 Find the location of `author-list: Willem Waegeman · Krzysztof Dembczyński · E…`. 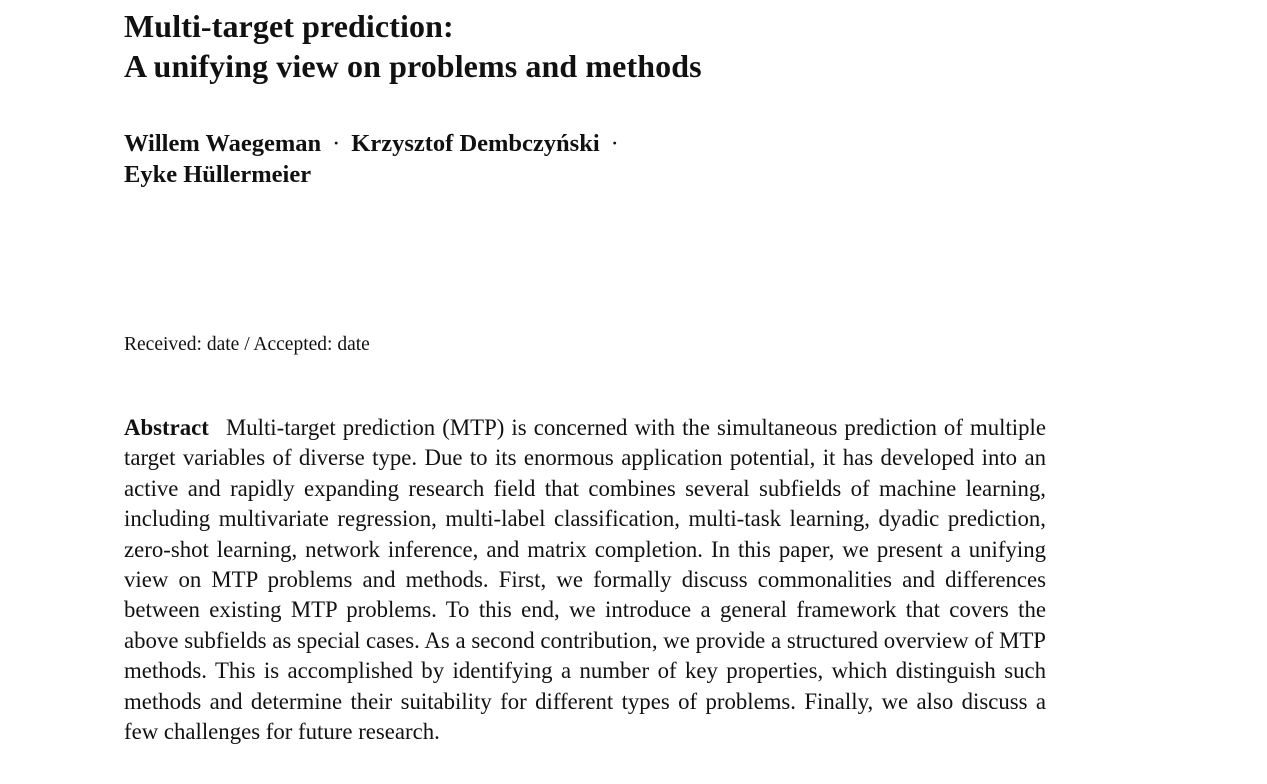

author-list: Willem Waegeman · Krzysztof Dembczyński · E… is located at coordinates (377, 159).